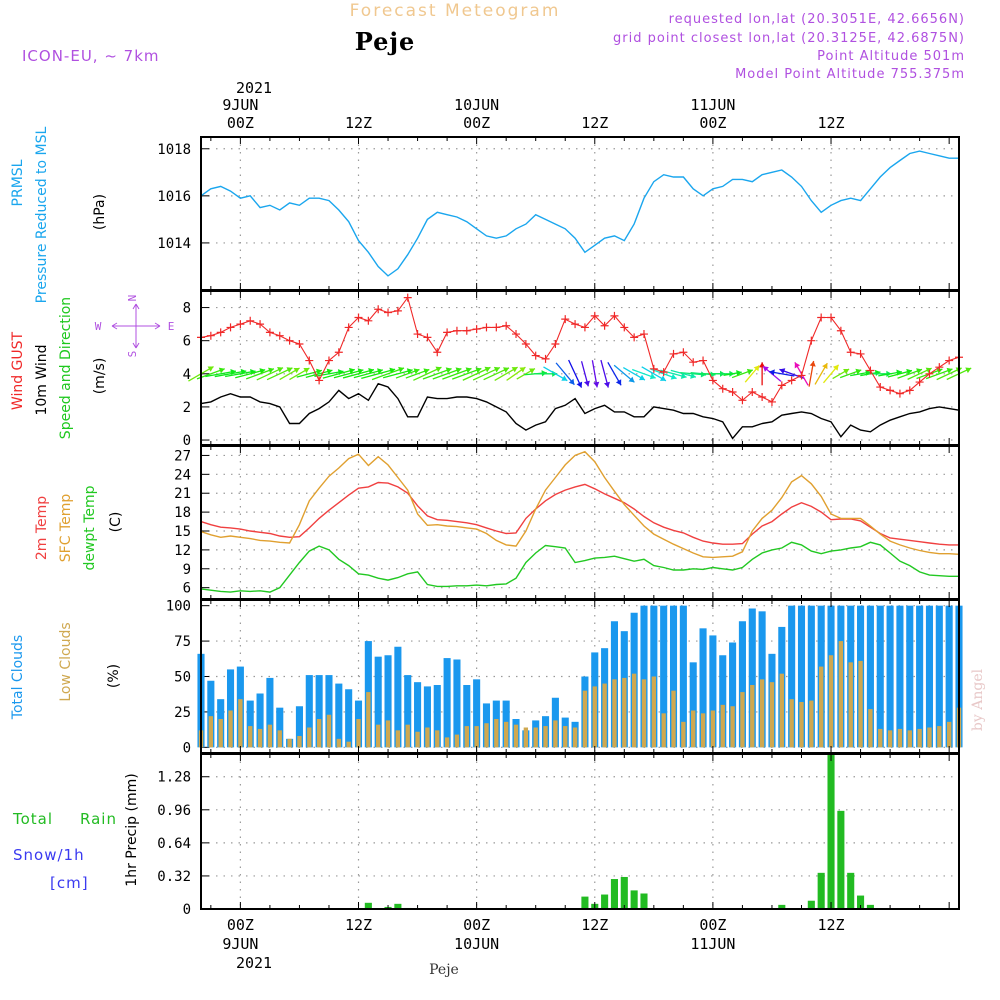 This screenshot has height=1000, width=1000. What do you see at coordinates (187, 570) in the screenshot?
I see `y-tick-label: 9` at bounding box center [187, 570].